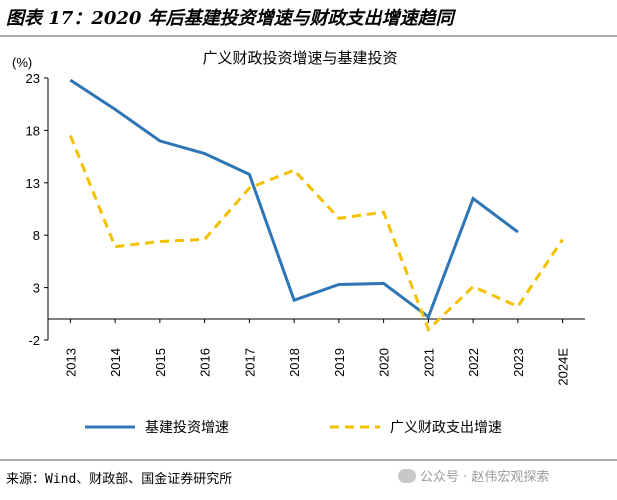 Image resolution: width=617 pixels, height=500 pixels. I want to click on x-tick-label: 2016, so click(205, 362).